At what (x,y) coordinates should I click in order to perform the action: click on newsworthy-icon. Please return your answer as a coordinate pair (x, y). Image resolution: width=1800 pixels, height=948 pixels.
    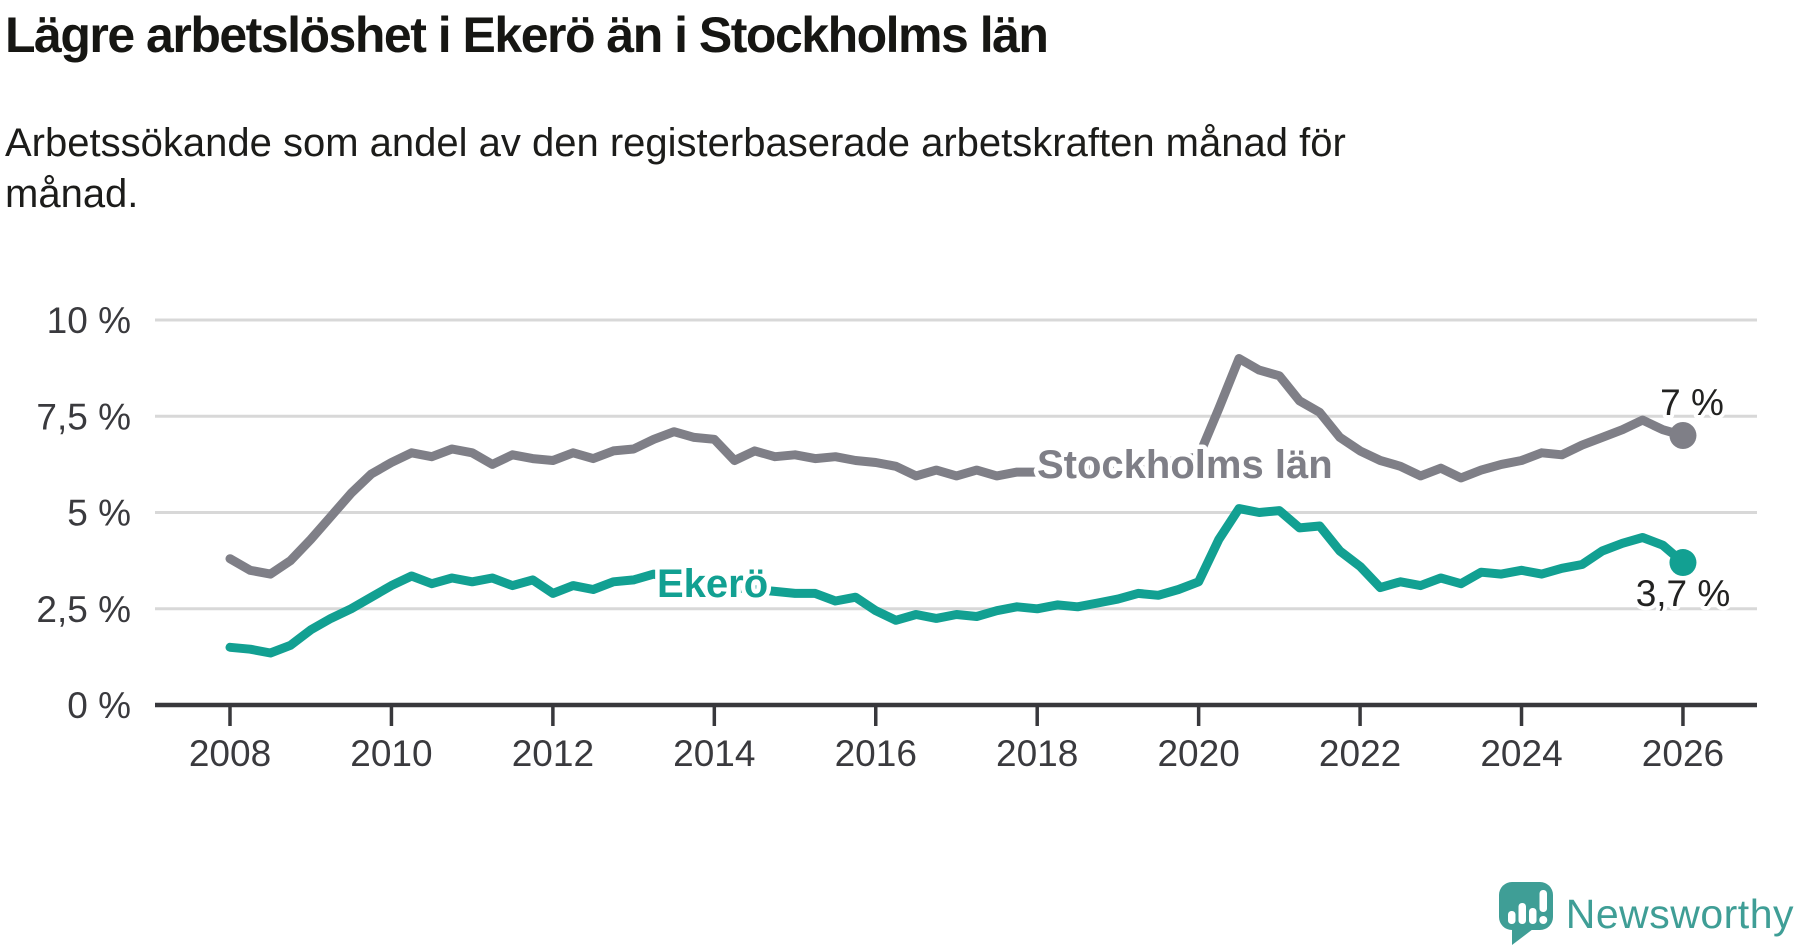
    Looking at the image, I should click on (1525, 913).